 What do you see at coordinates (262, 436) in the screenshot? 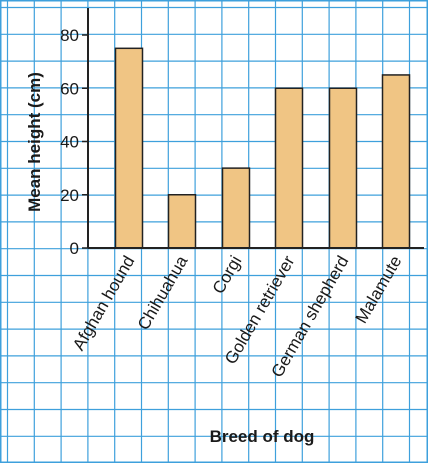
I see `x-axis-title: Breed of dog` at bounding box center [262, 436].